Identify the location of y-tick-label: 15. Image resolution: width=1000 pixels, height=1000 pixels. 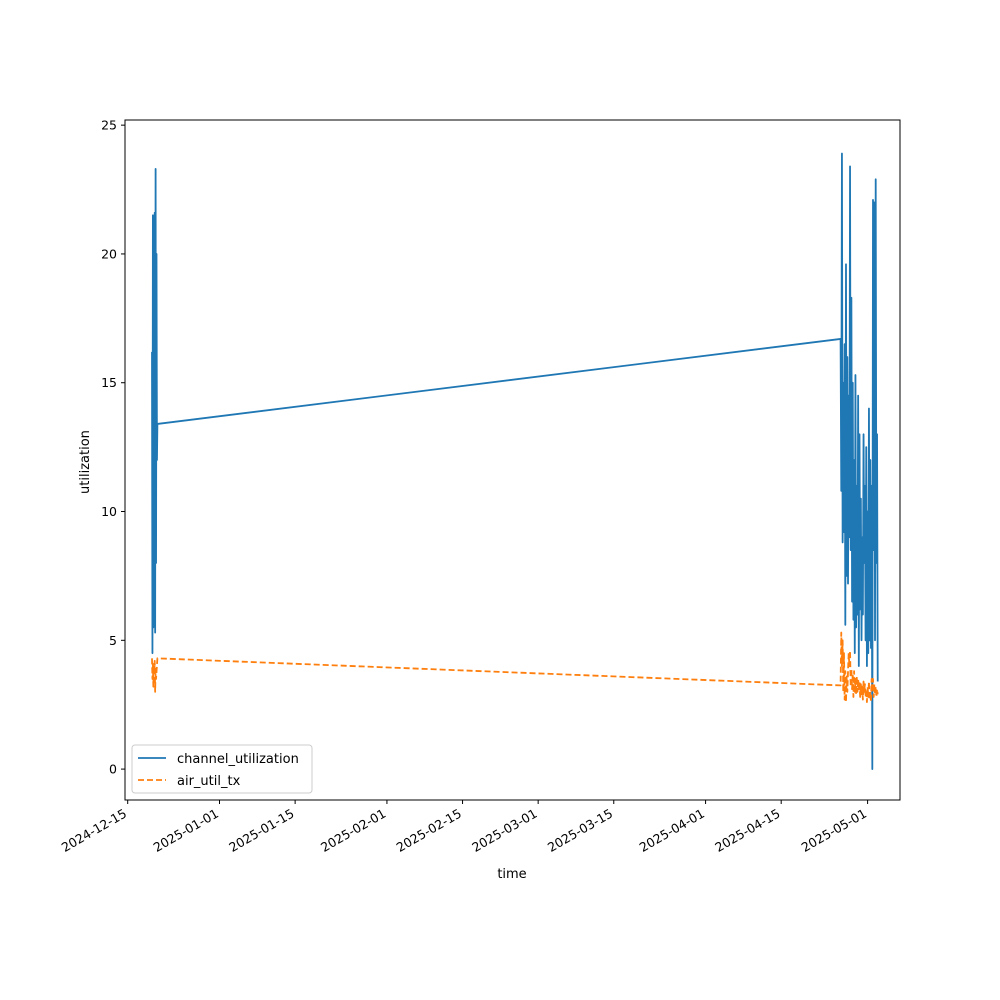
(109, 382).